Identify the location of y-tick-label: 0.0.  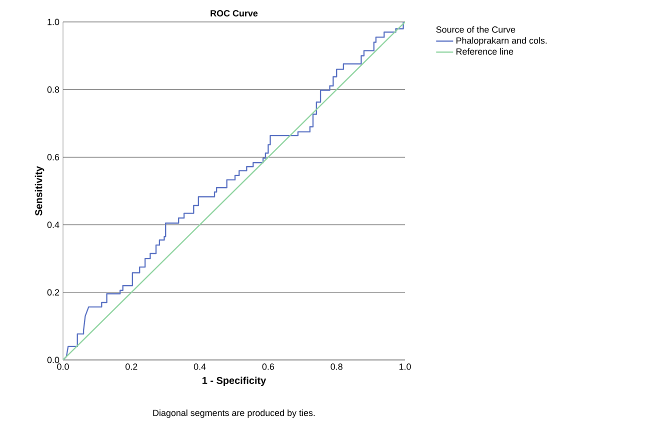
(53, 360).